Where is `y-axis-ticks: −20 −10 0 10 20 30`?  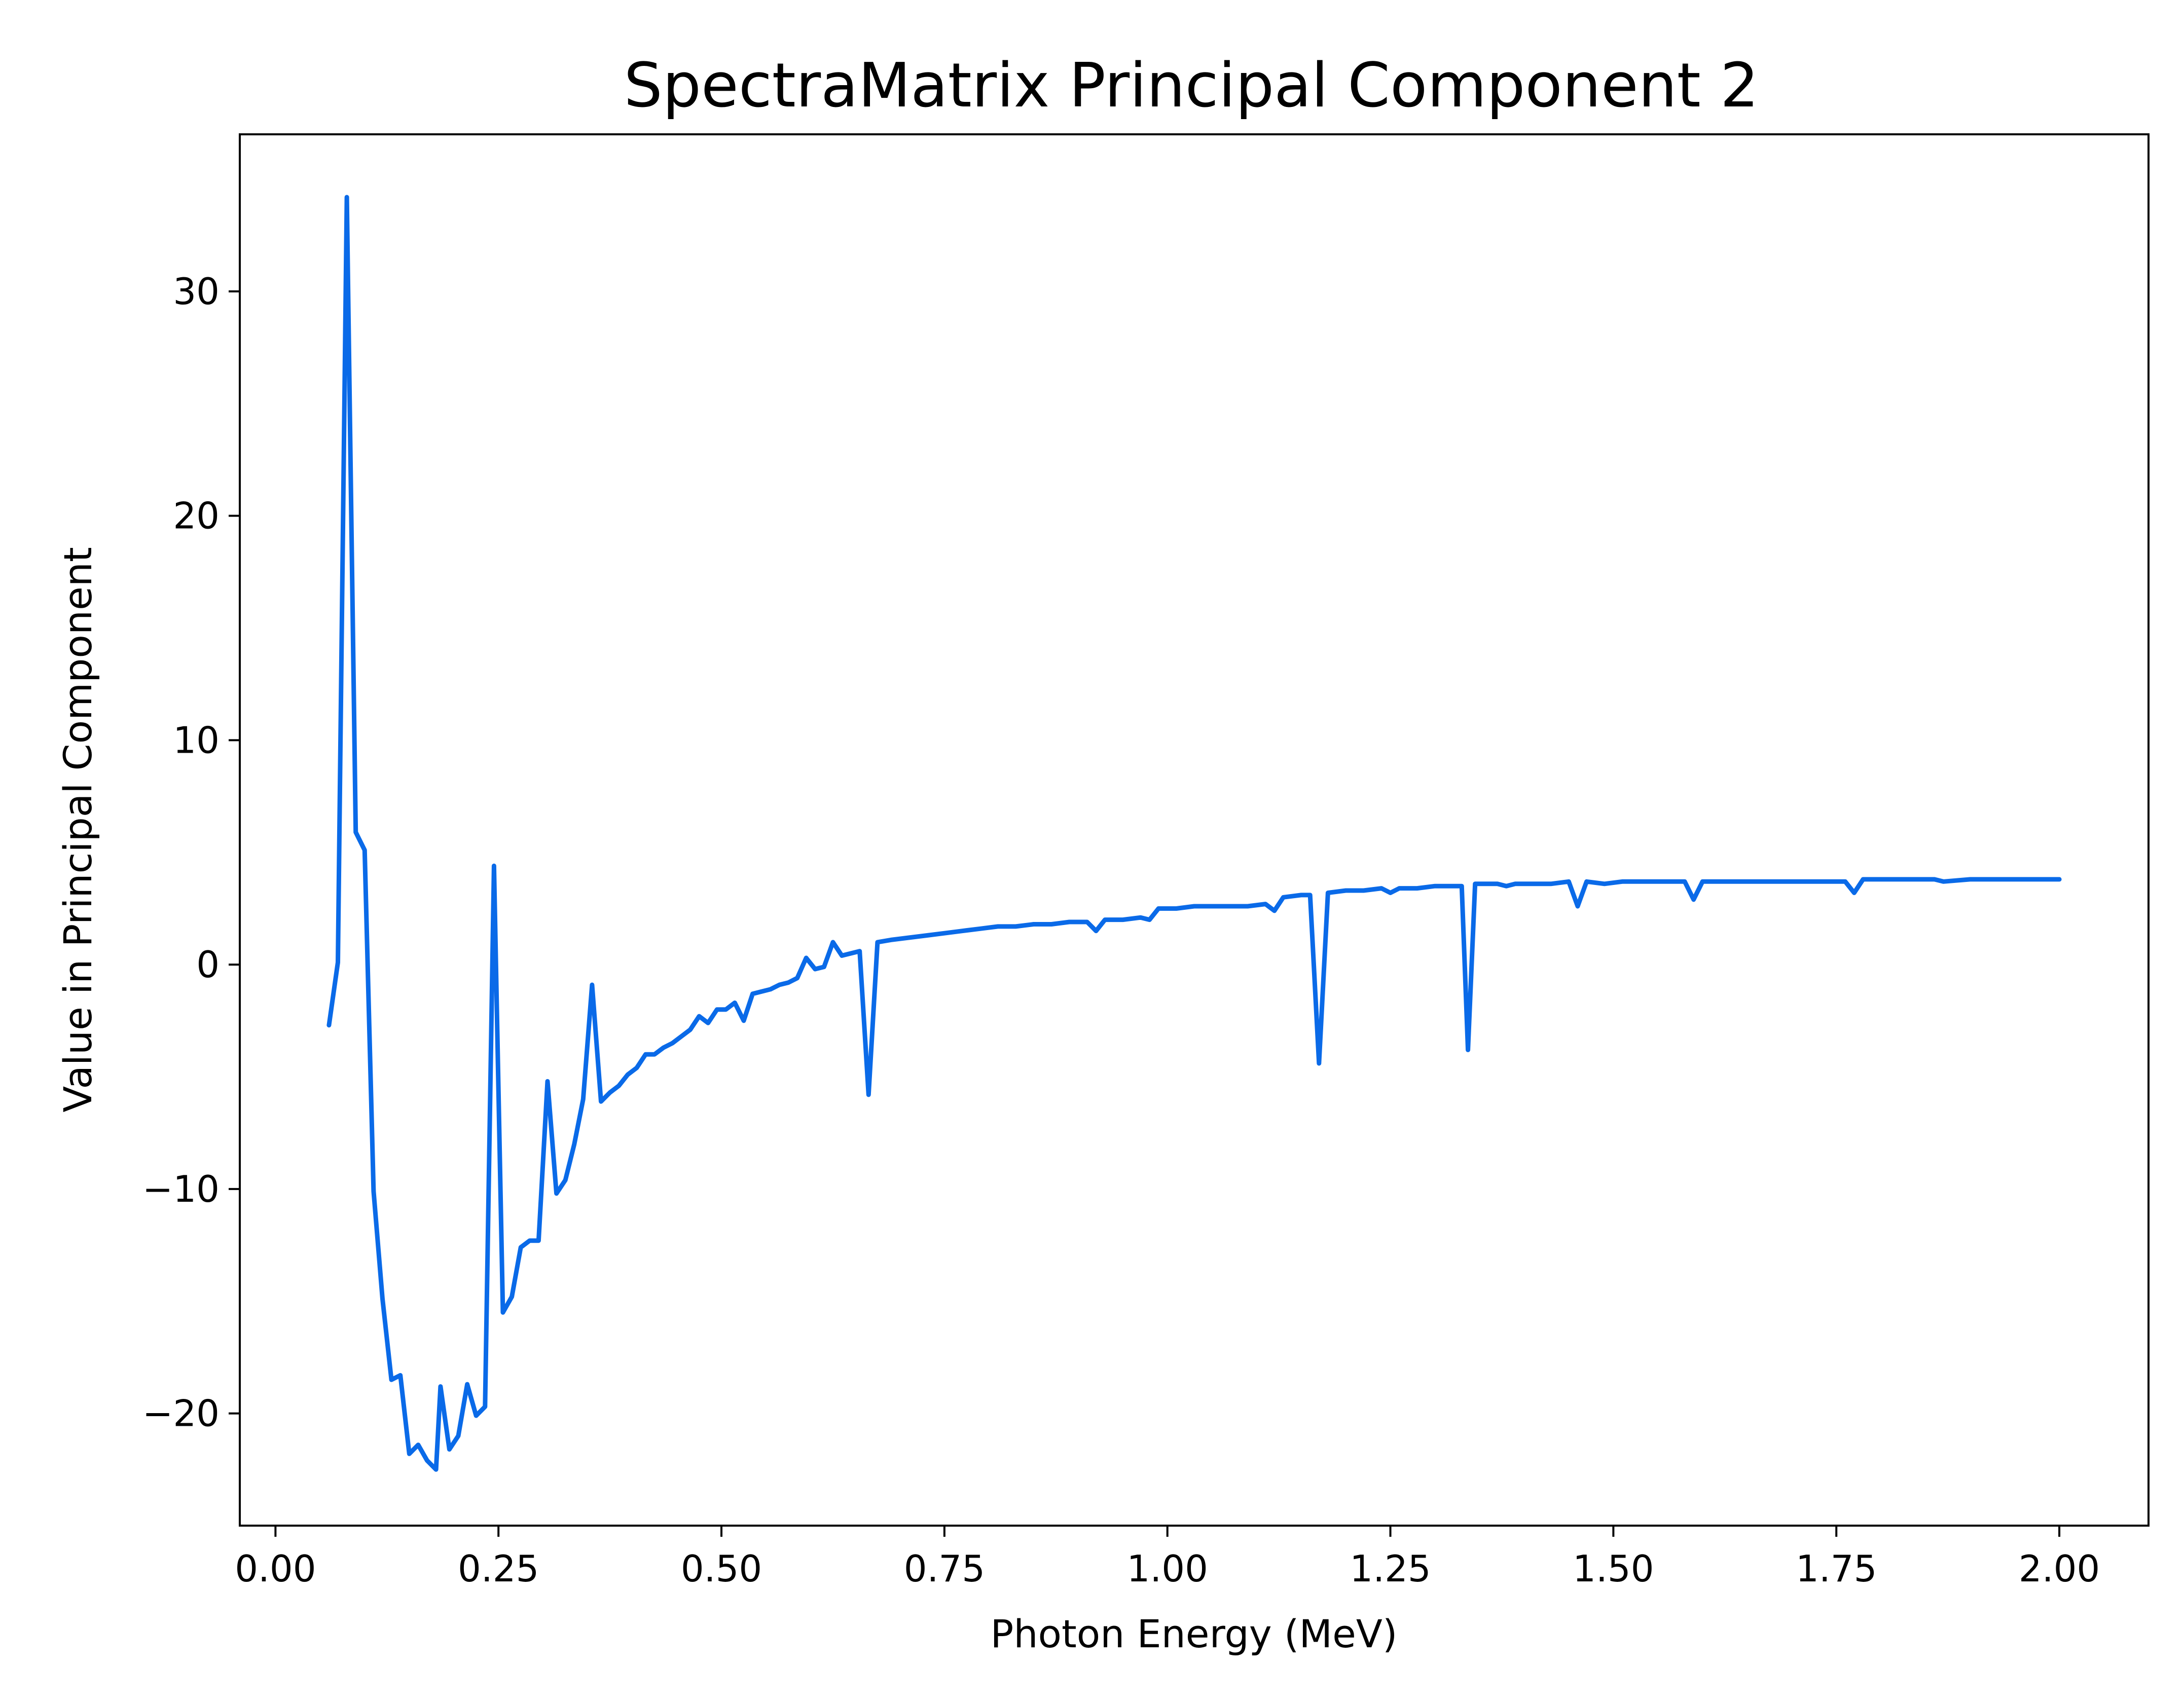
y-axis-ticks: −20 −10 0 10 20 30 is located at coordinates (191, 852).